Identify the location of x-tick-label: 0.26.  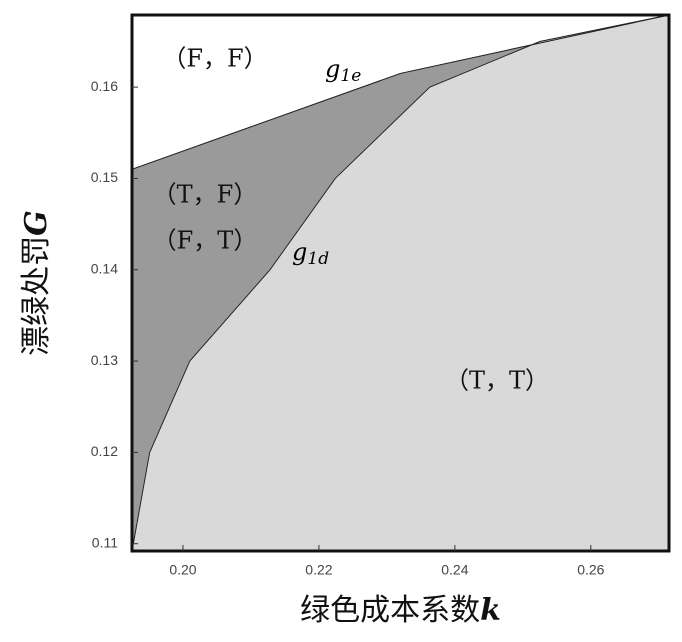
(590, 570).